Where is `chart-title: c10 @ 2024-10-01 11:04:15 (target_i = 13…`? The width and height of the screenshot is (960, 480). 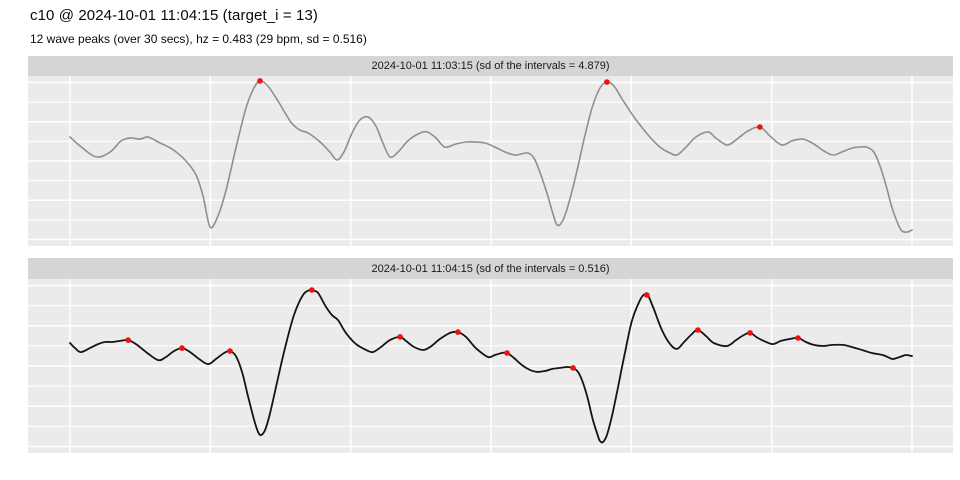
chart-title: c10 @ 2024-10-01 11:04:15 (target_i = 13… is located at coordinates (174, 15).